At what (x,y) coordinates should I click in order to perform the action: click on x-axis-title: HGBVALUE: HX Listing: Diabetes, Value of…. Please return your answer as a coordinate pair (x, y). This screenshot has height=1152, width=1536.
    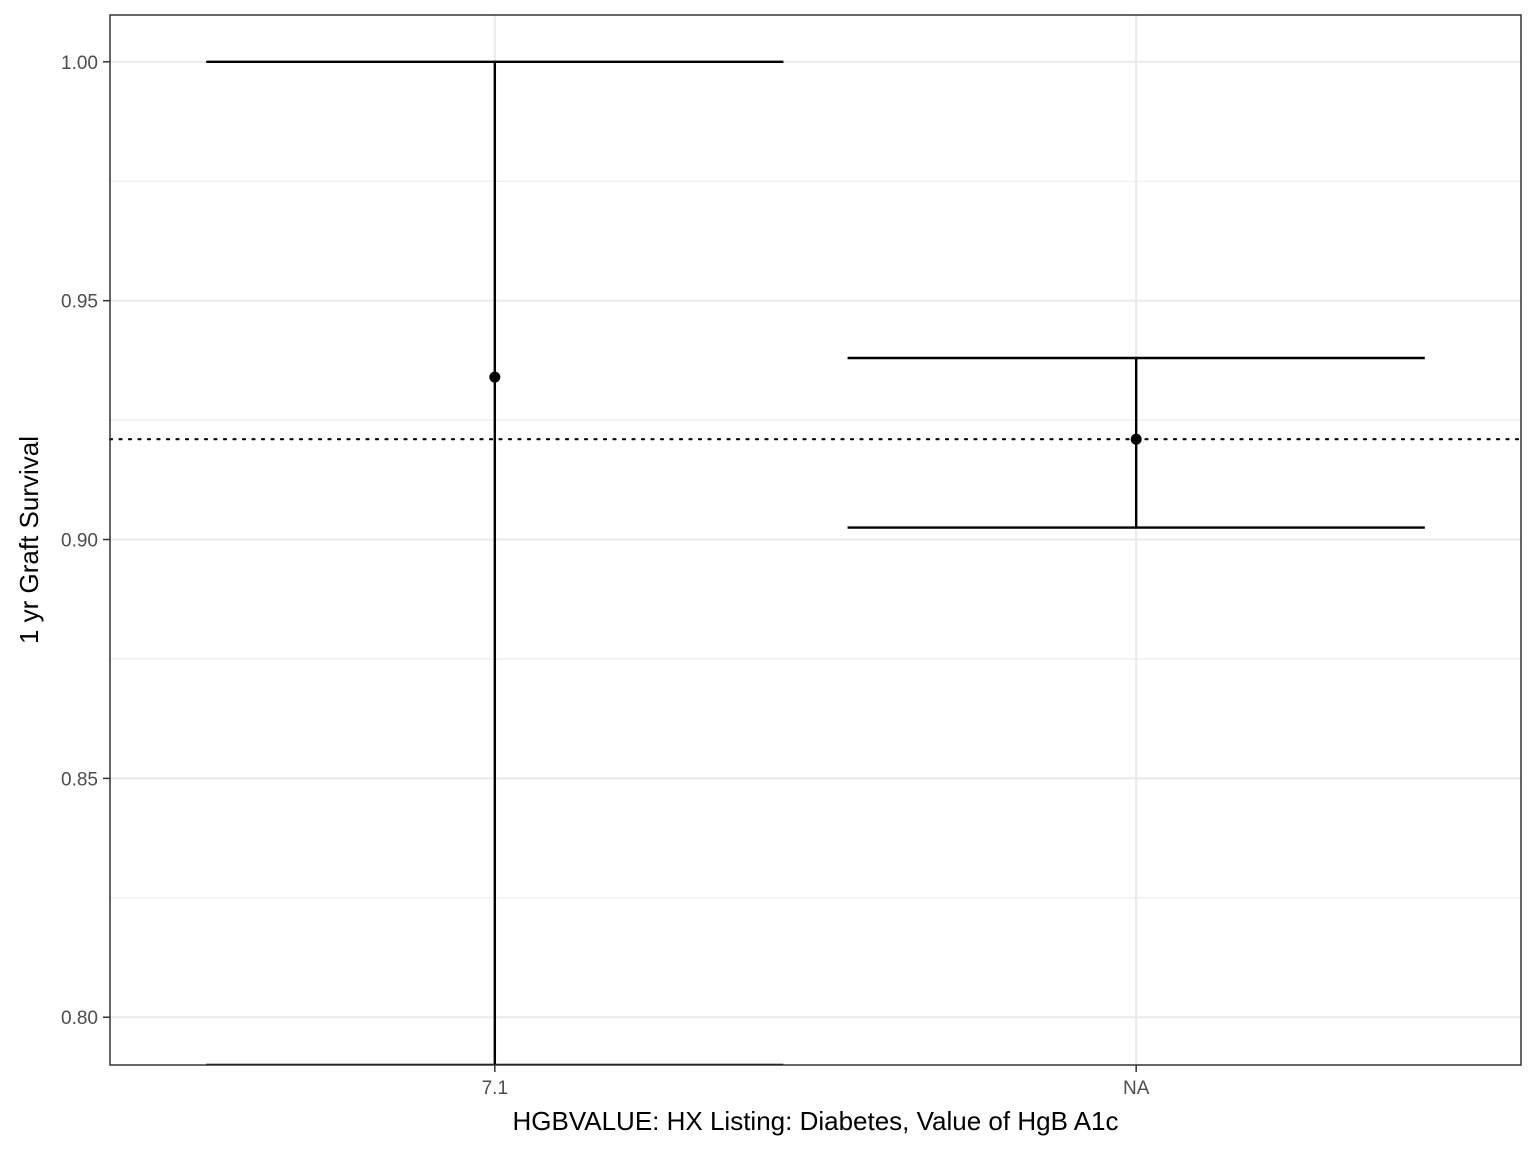
    Looking at the image, I should click on (816, 1121).